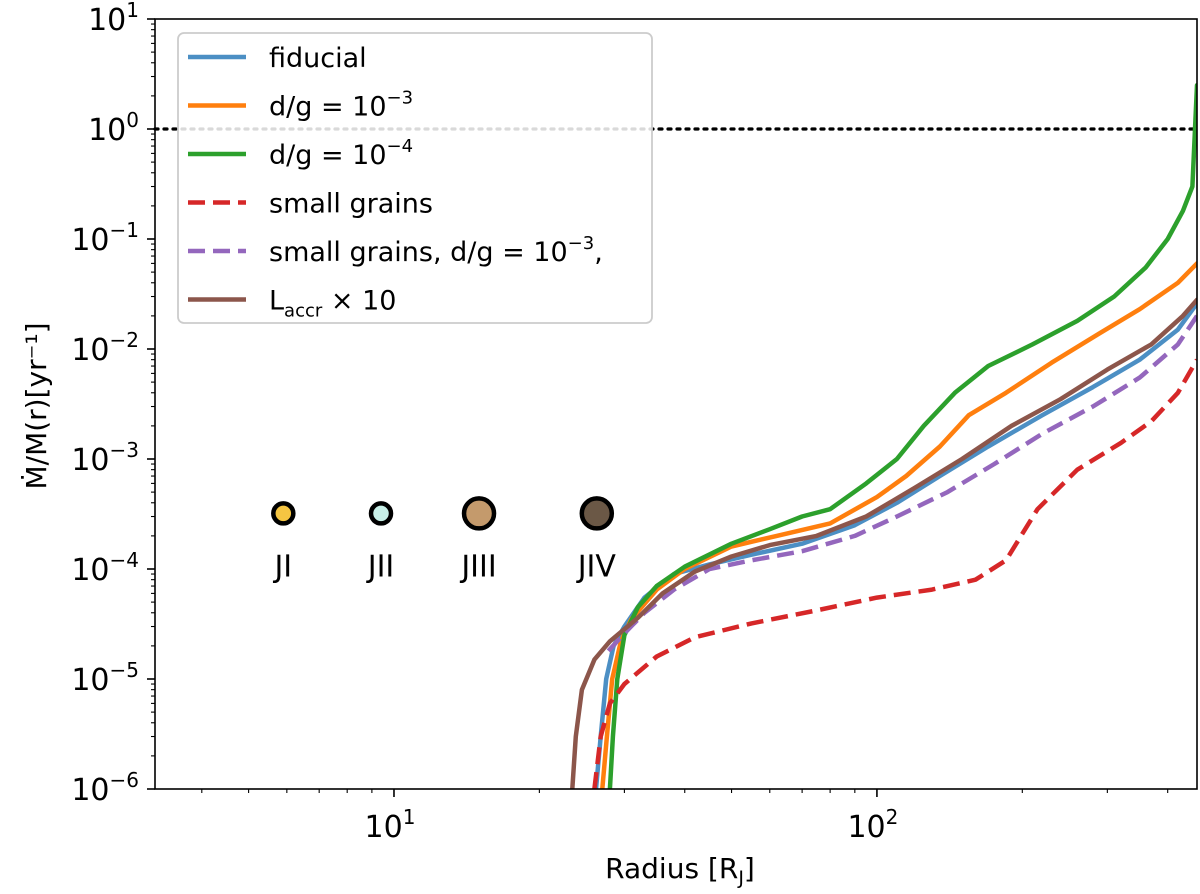 The height and width of the screenshot is (894, 1200). Describe the element at coordinates (105, 568) in the screenshot. I see `y-tick-label-5: 10⁻⁴` at that location.